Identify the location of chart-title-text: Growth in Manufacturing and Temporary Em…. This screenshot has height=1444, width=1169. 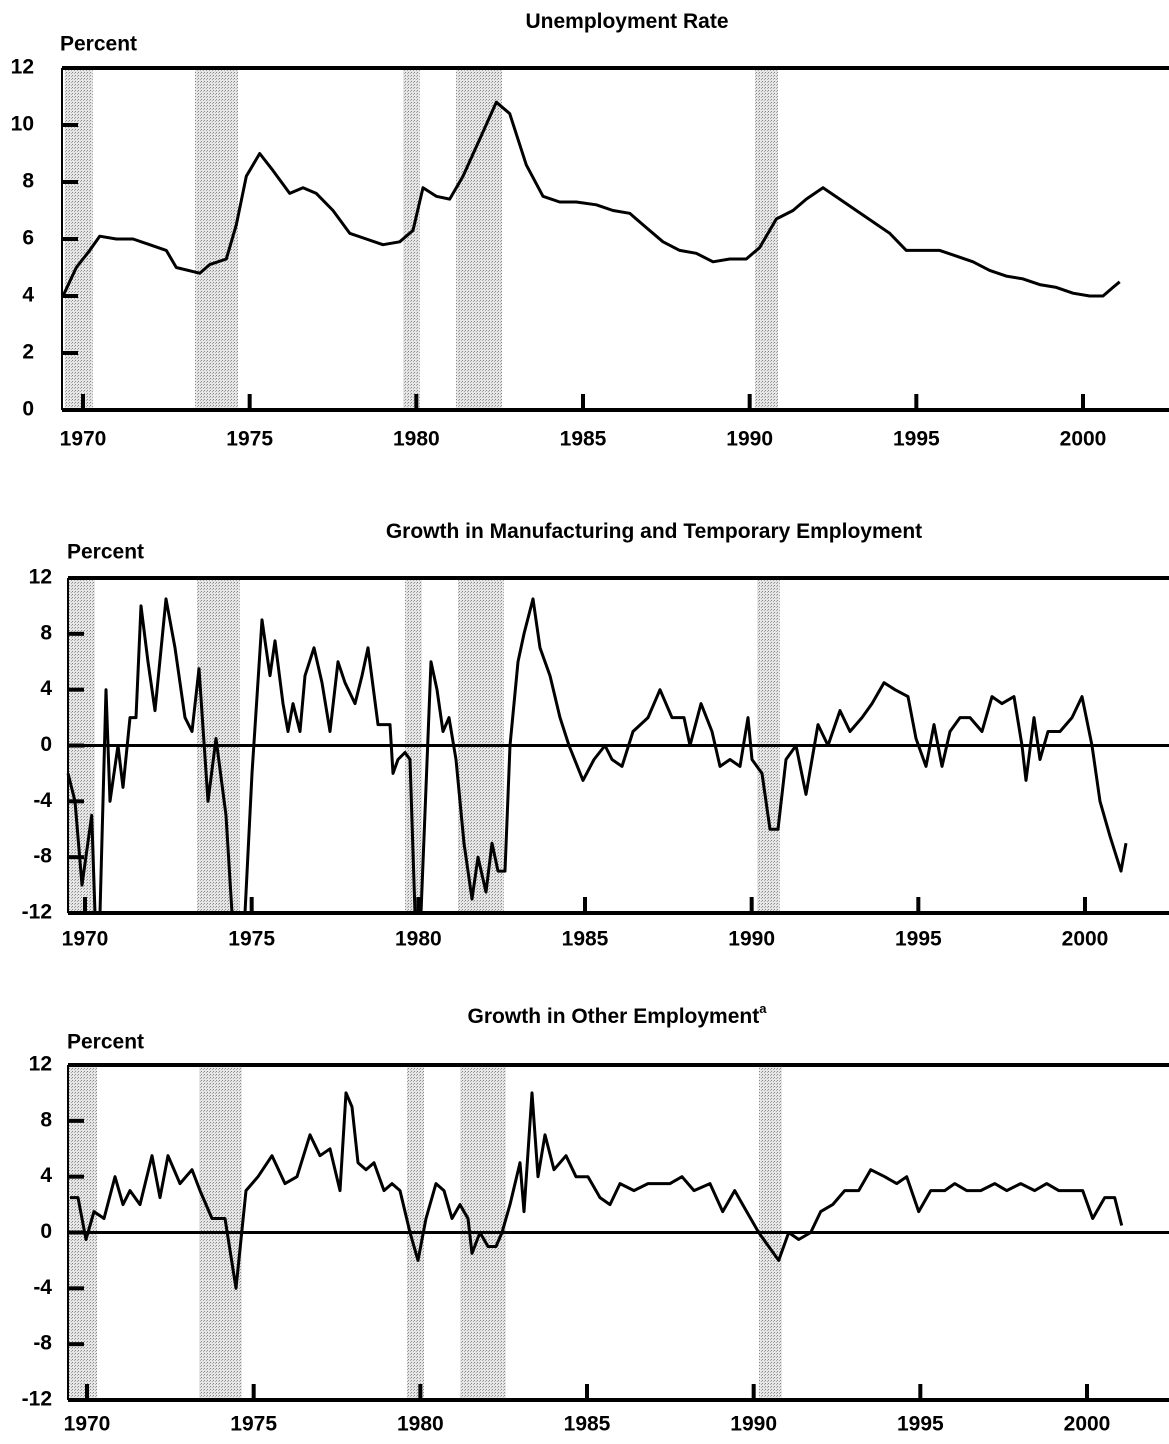
(654, 531).